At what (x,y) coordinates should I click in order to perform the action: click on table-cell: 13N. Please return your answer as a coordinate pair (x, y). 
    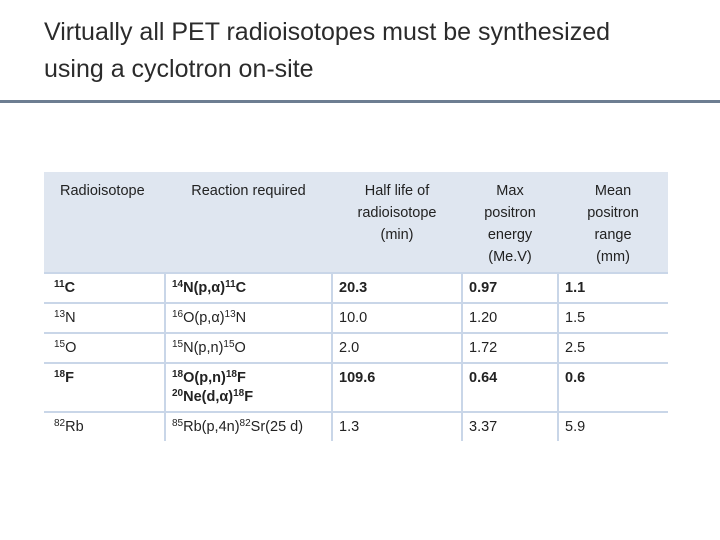
    Looking at the image, I should click on (105, 317).